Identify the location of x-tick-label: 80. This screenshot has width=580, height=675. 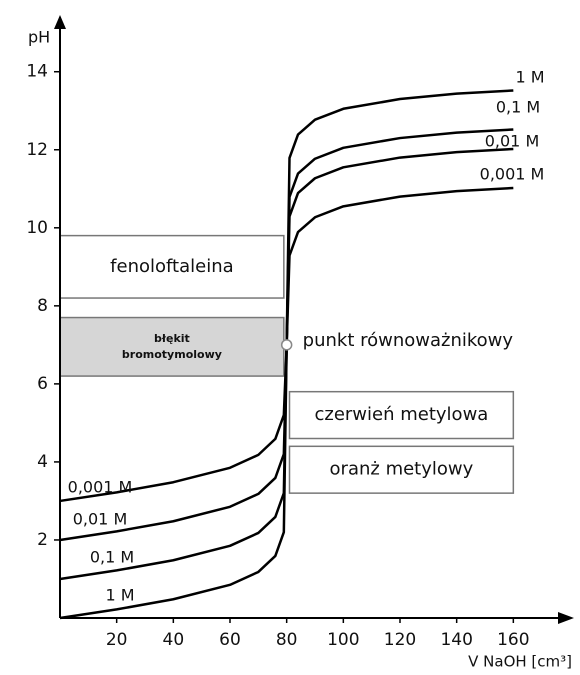
(287, 640).